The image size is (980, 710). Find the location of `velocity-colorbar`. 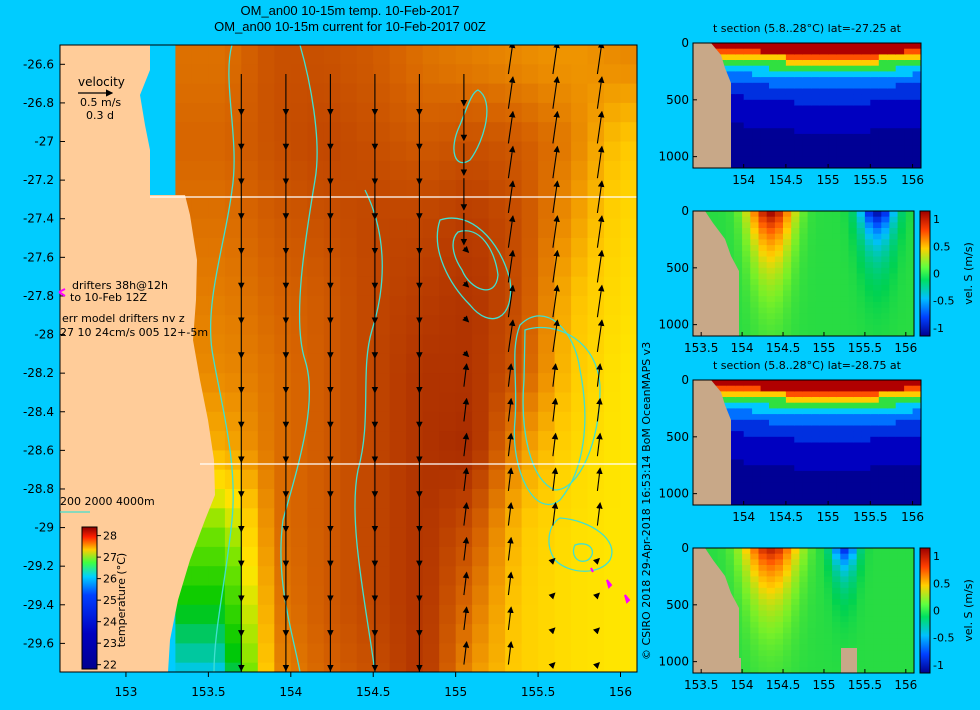

velocity-colorbar is located at coordinates (925, 610).